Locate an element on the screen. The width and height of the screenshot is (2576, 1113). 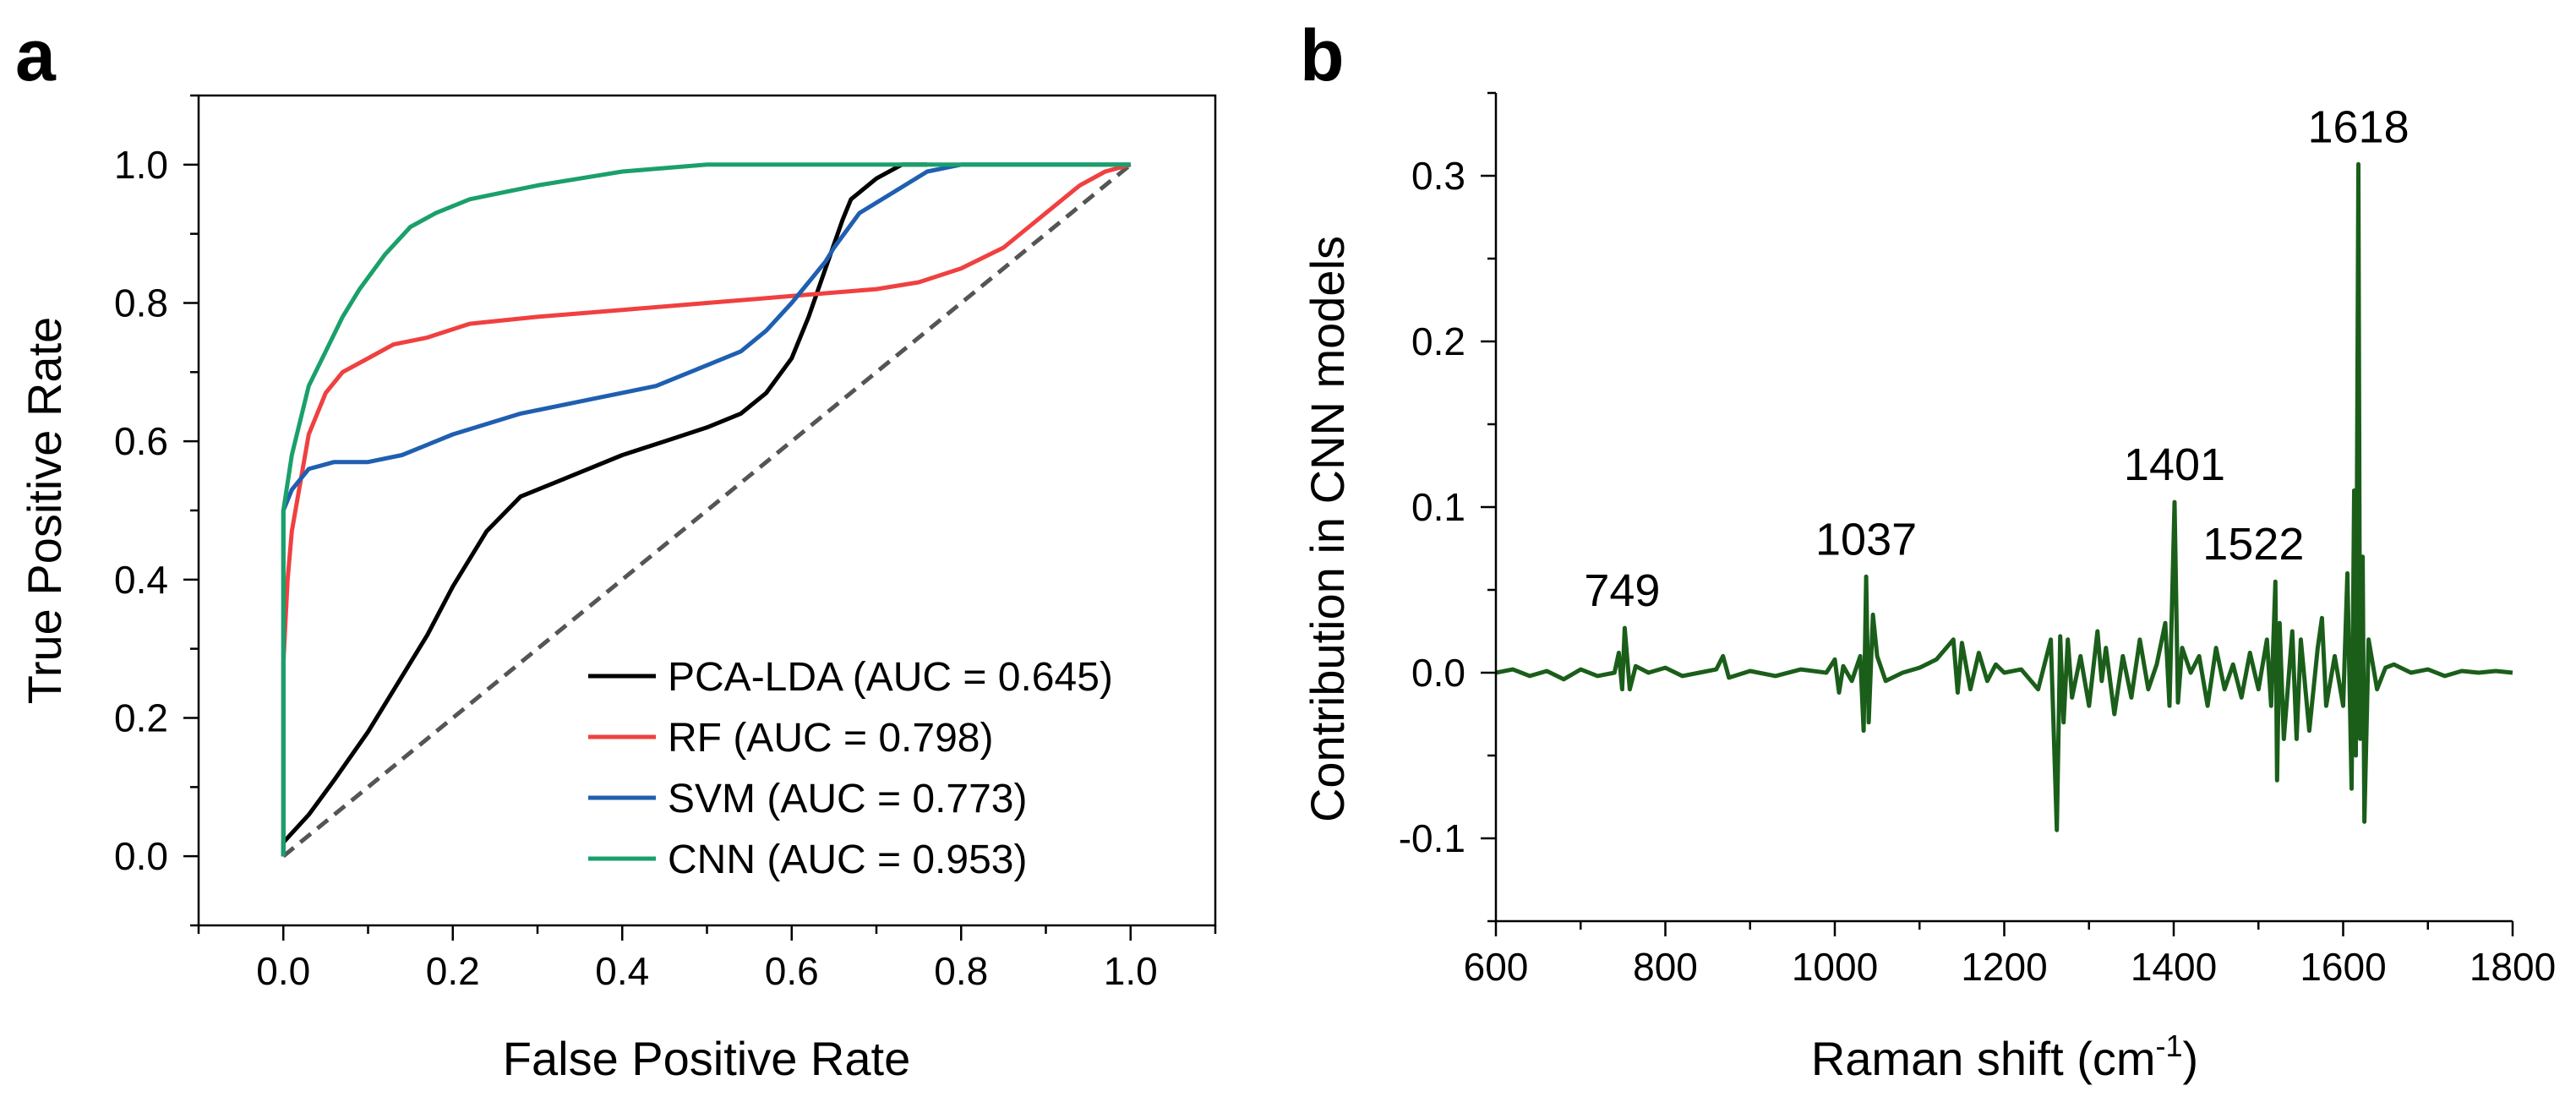
peak-label-1522: 1522 is located at coordinates (2253, 544).